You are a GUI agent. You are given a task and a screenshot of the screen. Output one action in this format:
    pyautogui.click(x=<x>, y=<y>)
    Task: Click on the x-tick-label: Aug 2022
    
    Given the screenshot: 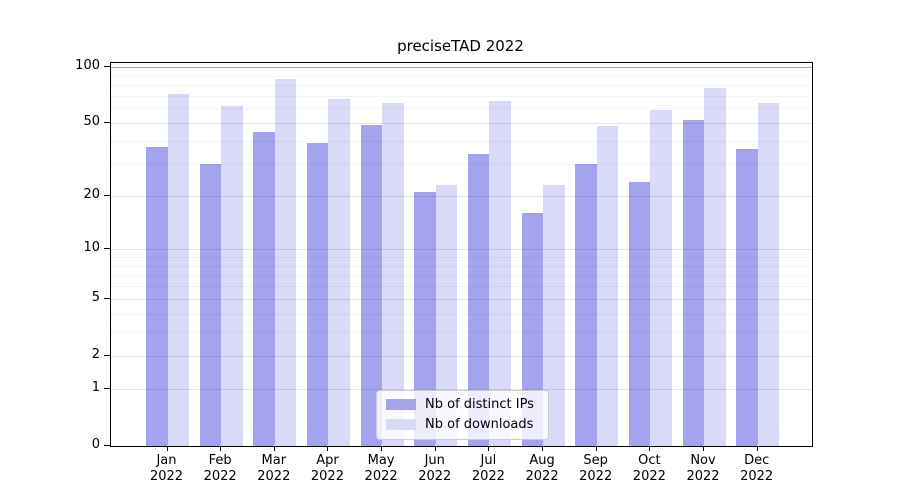 What is the action you would take?
    pyautogui.click(x=542, y=468)
    